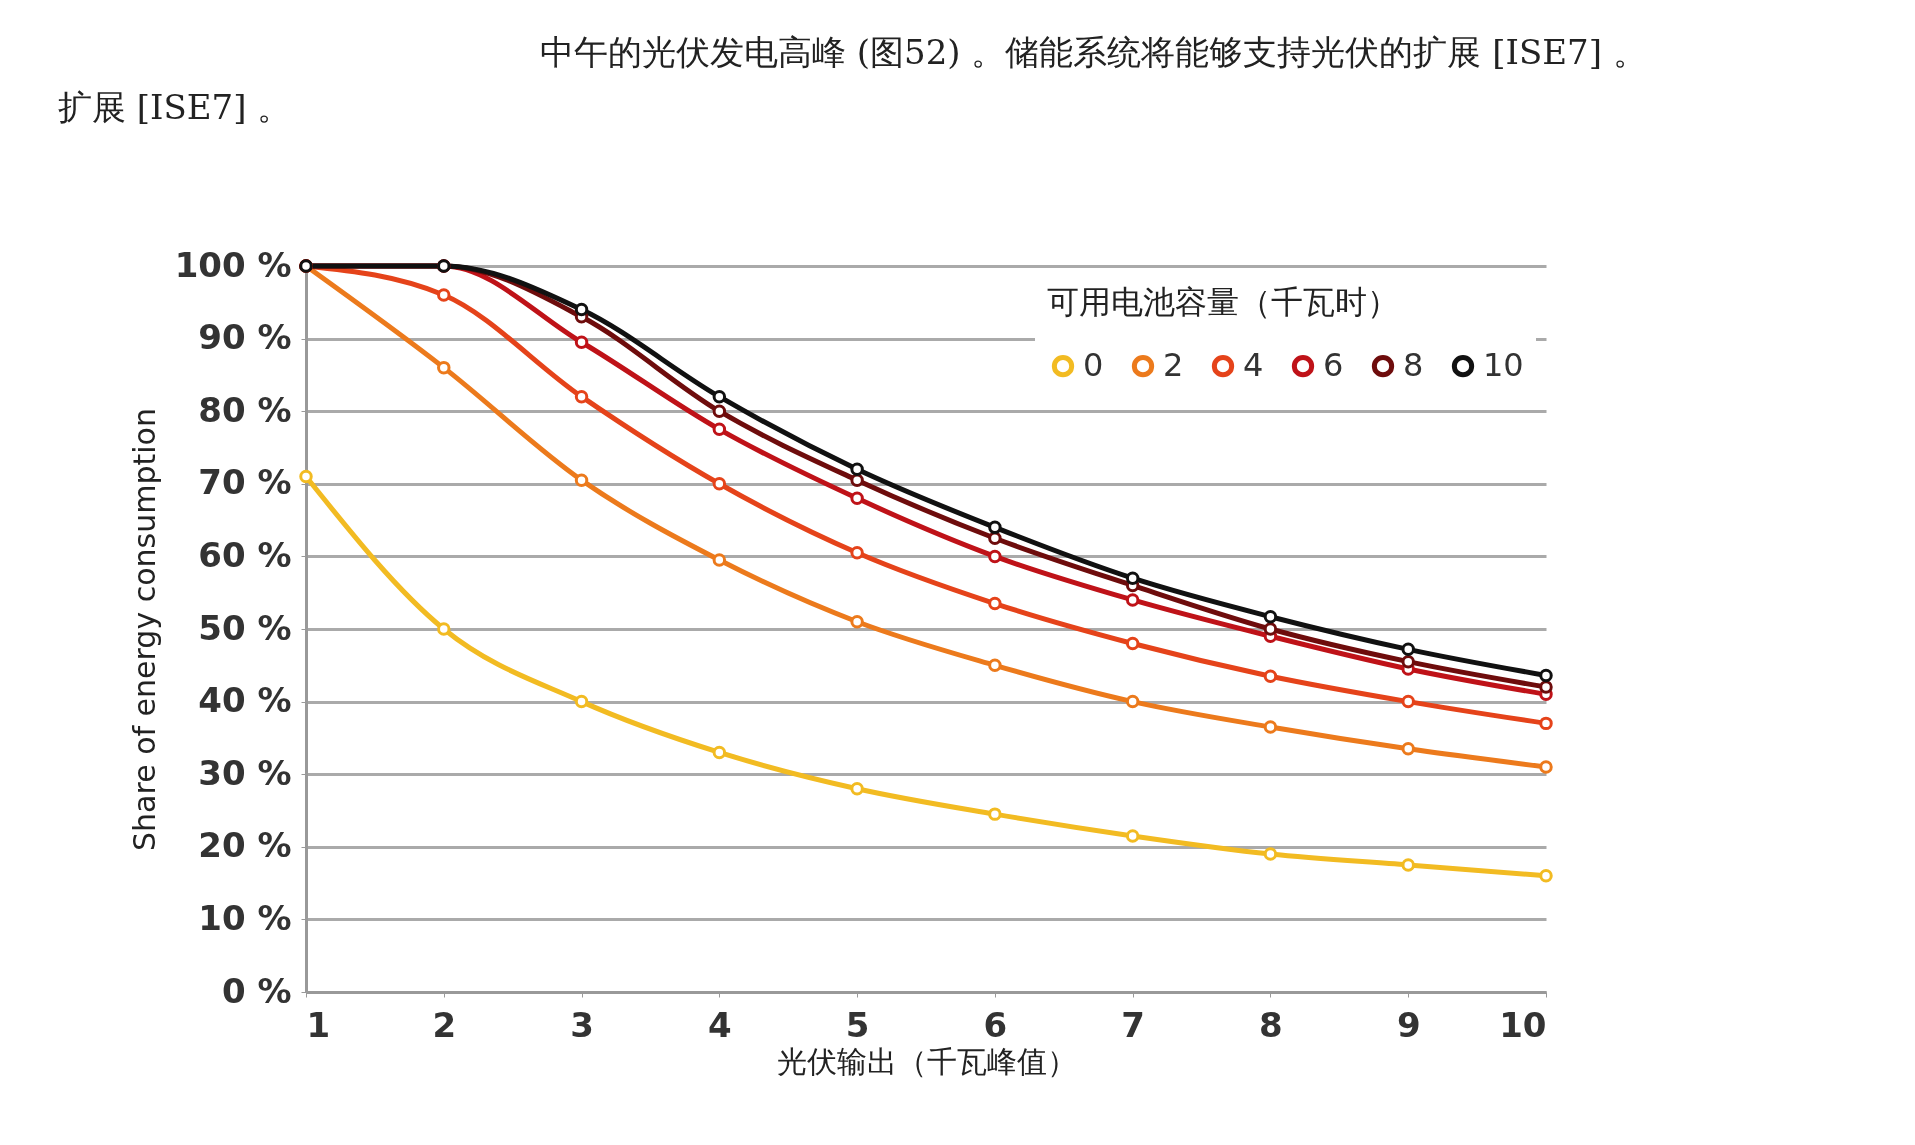  I want to click on y-tick-label: 10 %, so click(245, 917).